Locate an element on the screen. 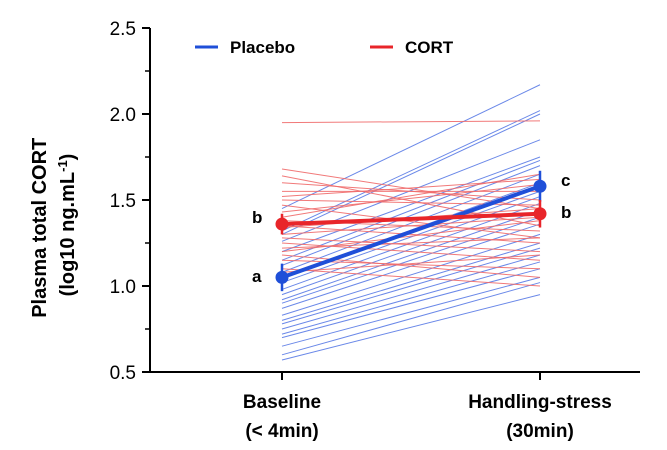 This screenshot has height=450, width=667. y-axis-label-line2: (log10 ng.mL-1) is located at coordinates (67, 225).